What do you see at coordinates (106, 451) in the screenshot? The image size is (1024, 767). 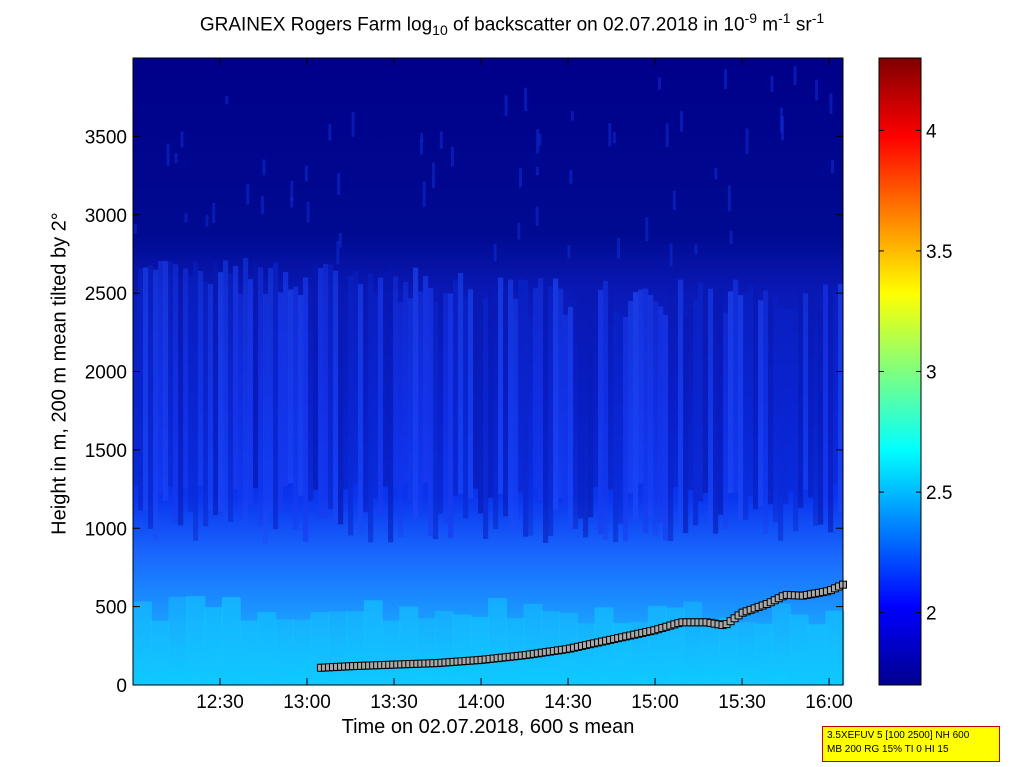 I see `y-tick-label: 1500` at bounding box center [106, 451].